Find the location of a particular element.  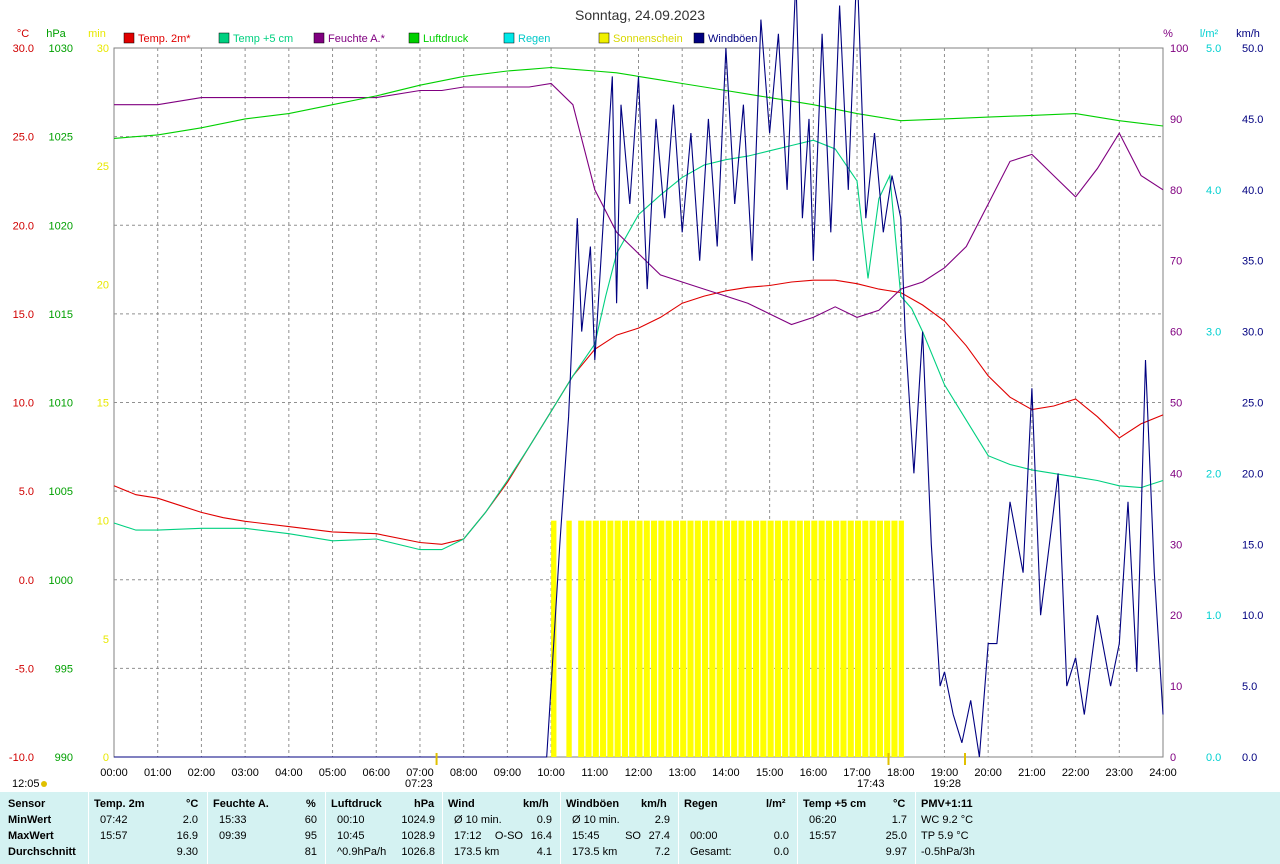

x-tick-label: 04:00 is located at coordinates (289, 773).